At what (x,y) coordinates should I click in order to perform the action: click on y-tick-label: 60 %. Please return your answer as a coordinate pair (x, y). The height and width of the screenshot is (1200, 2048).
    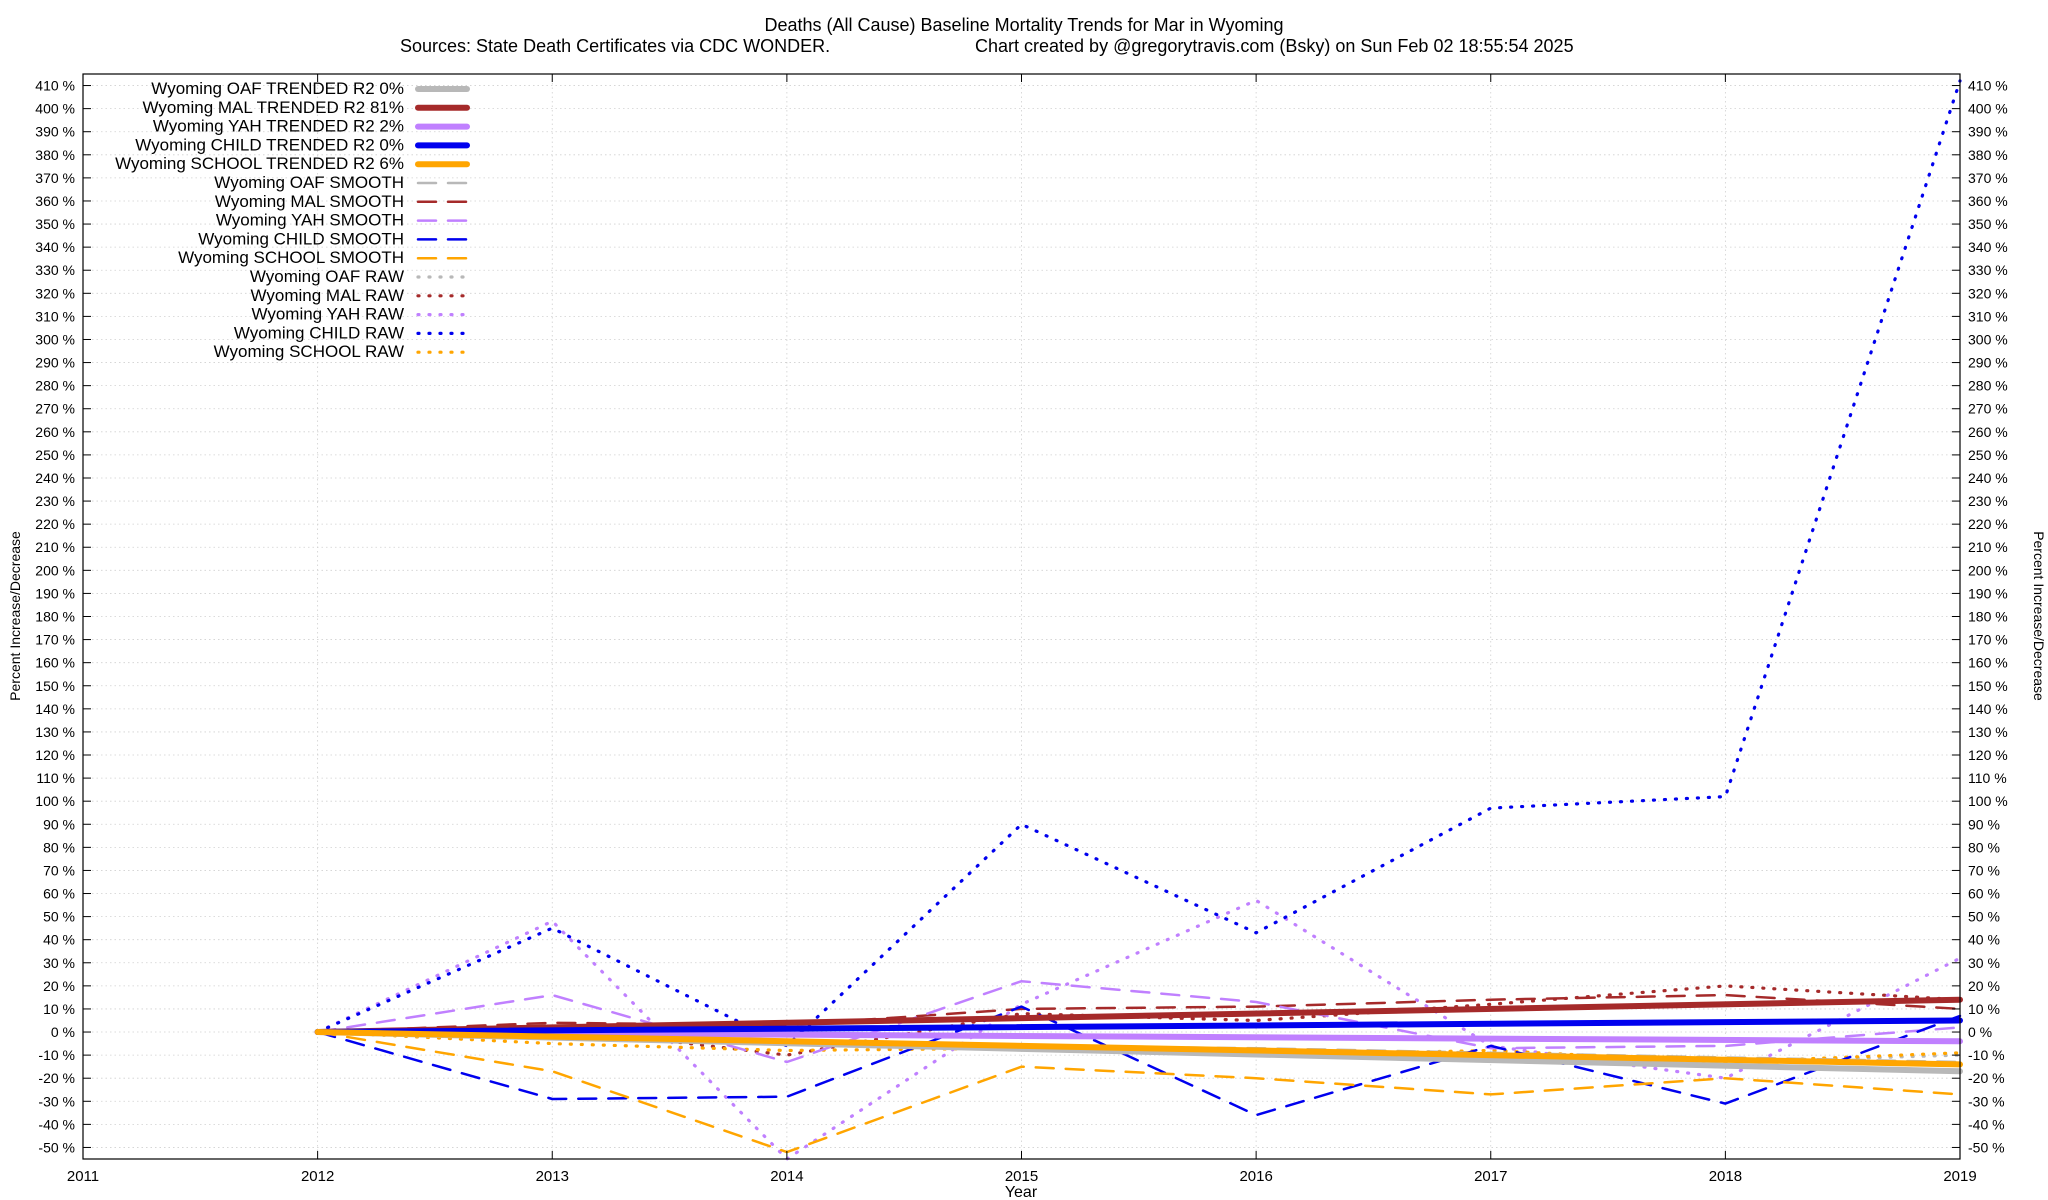
    Looking at the image, I should click on (59, 894).